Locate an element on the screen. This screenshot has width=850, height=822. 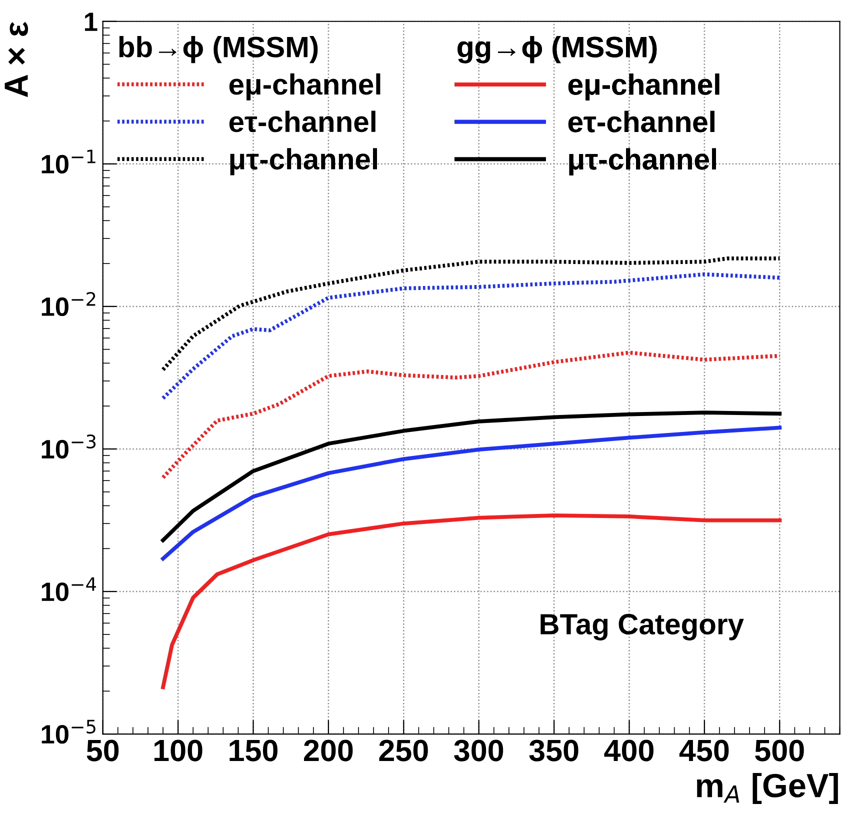
x-tick-label: 150 is located at coordinates (254, 751).